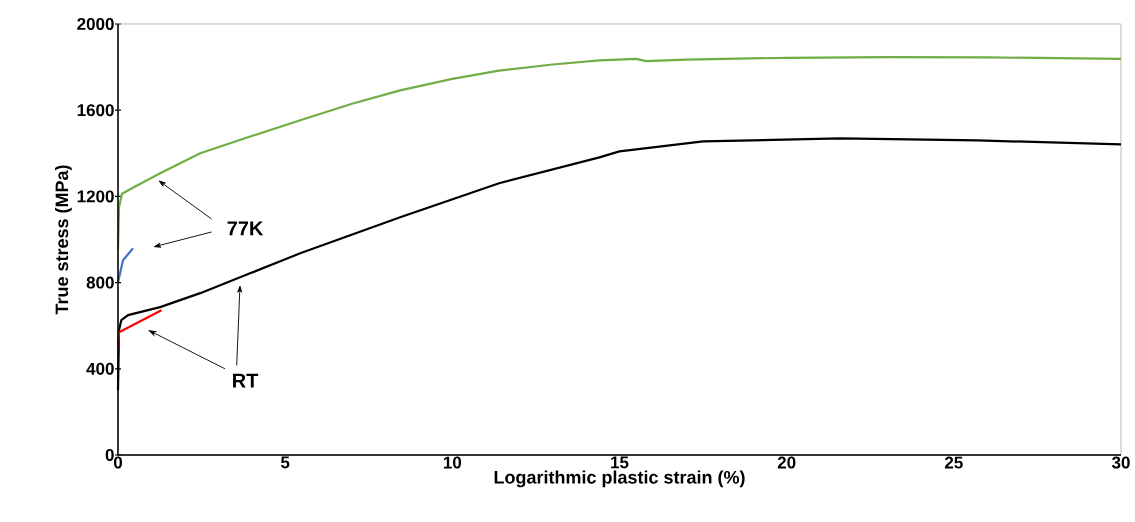  What do you see at coordinates (100, 282) in the screenshot?
I see `y-tick-label: 800` at bounding box center [100, 282].